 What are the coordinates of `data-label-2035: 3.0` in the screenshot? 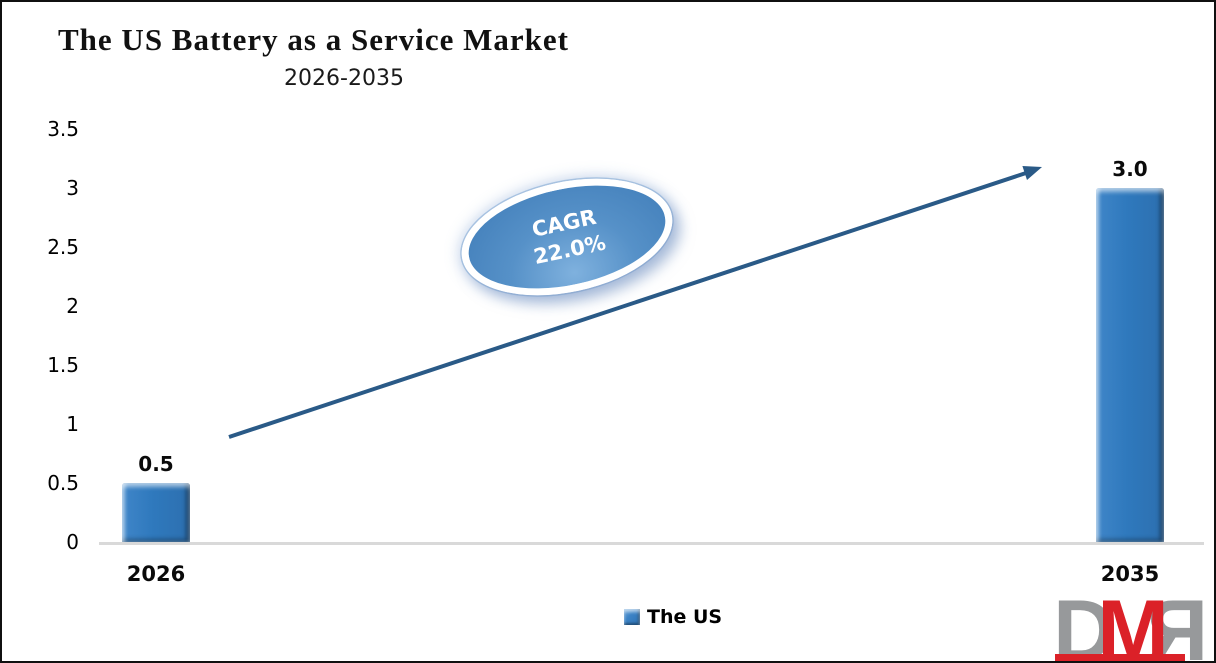 It's located at (1130, 169).